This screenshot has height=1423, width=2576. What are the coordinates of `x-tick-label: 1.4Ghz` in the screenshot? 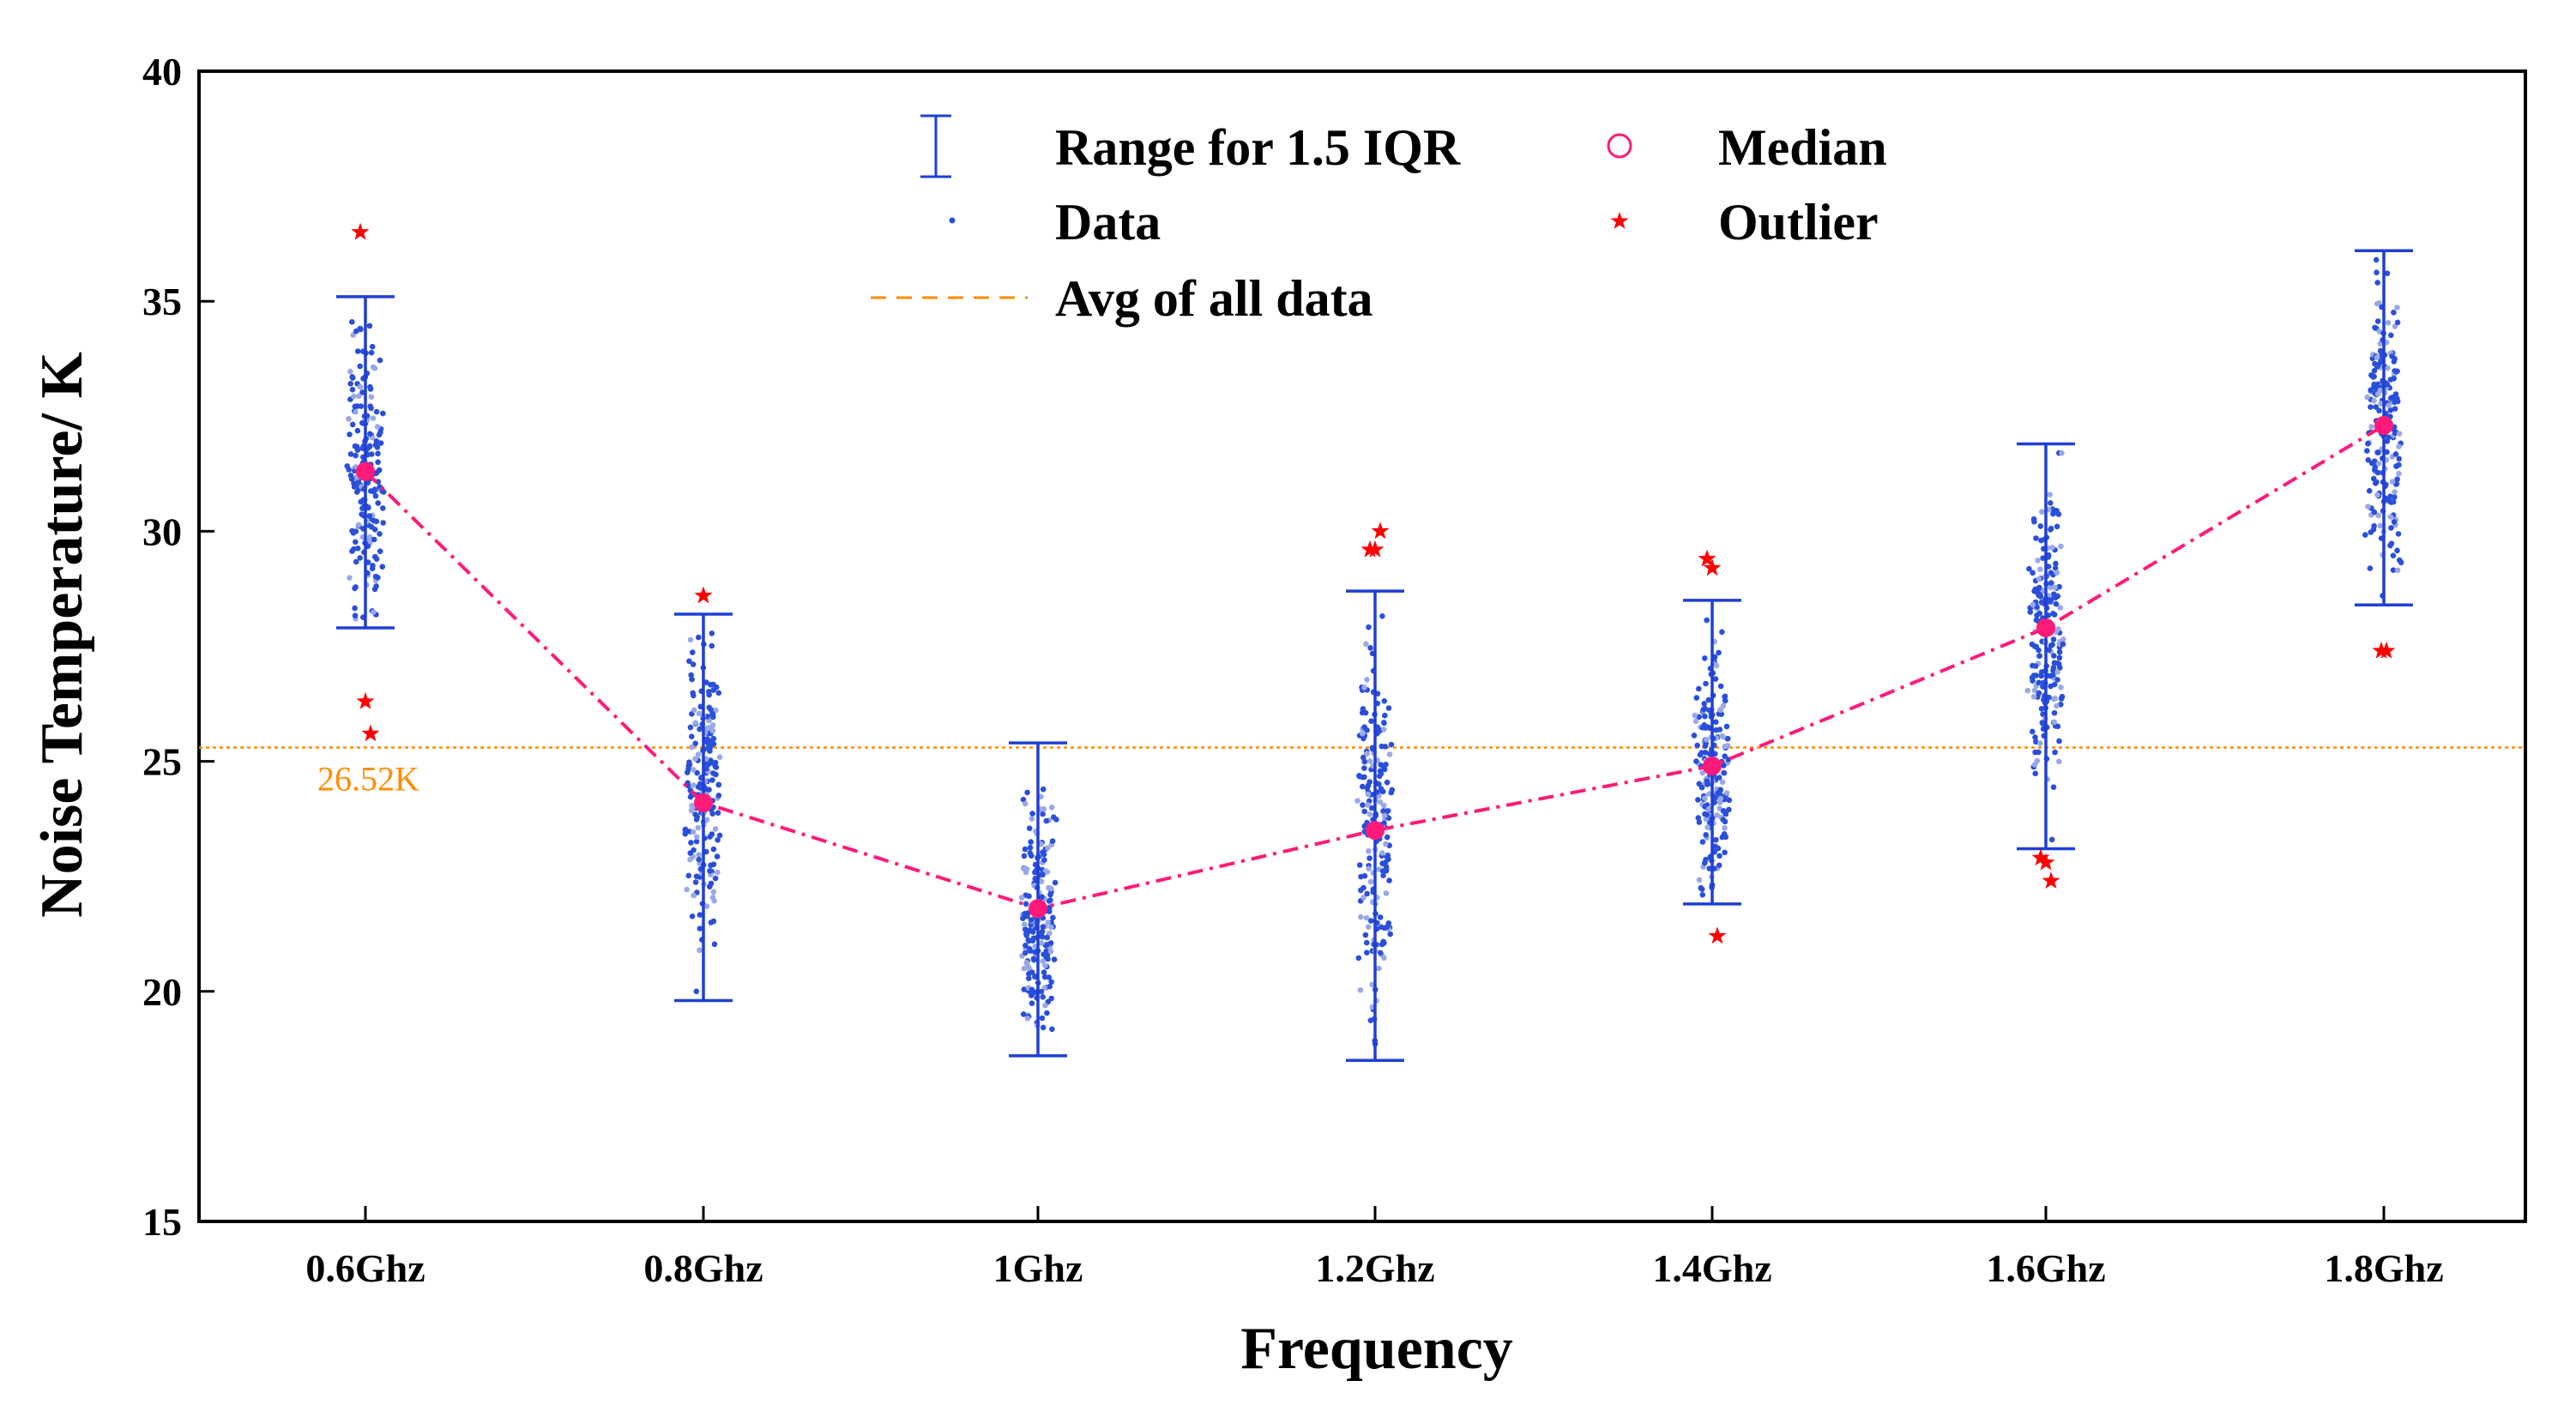 It's located at (1711, 1268).